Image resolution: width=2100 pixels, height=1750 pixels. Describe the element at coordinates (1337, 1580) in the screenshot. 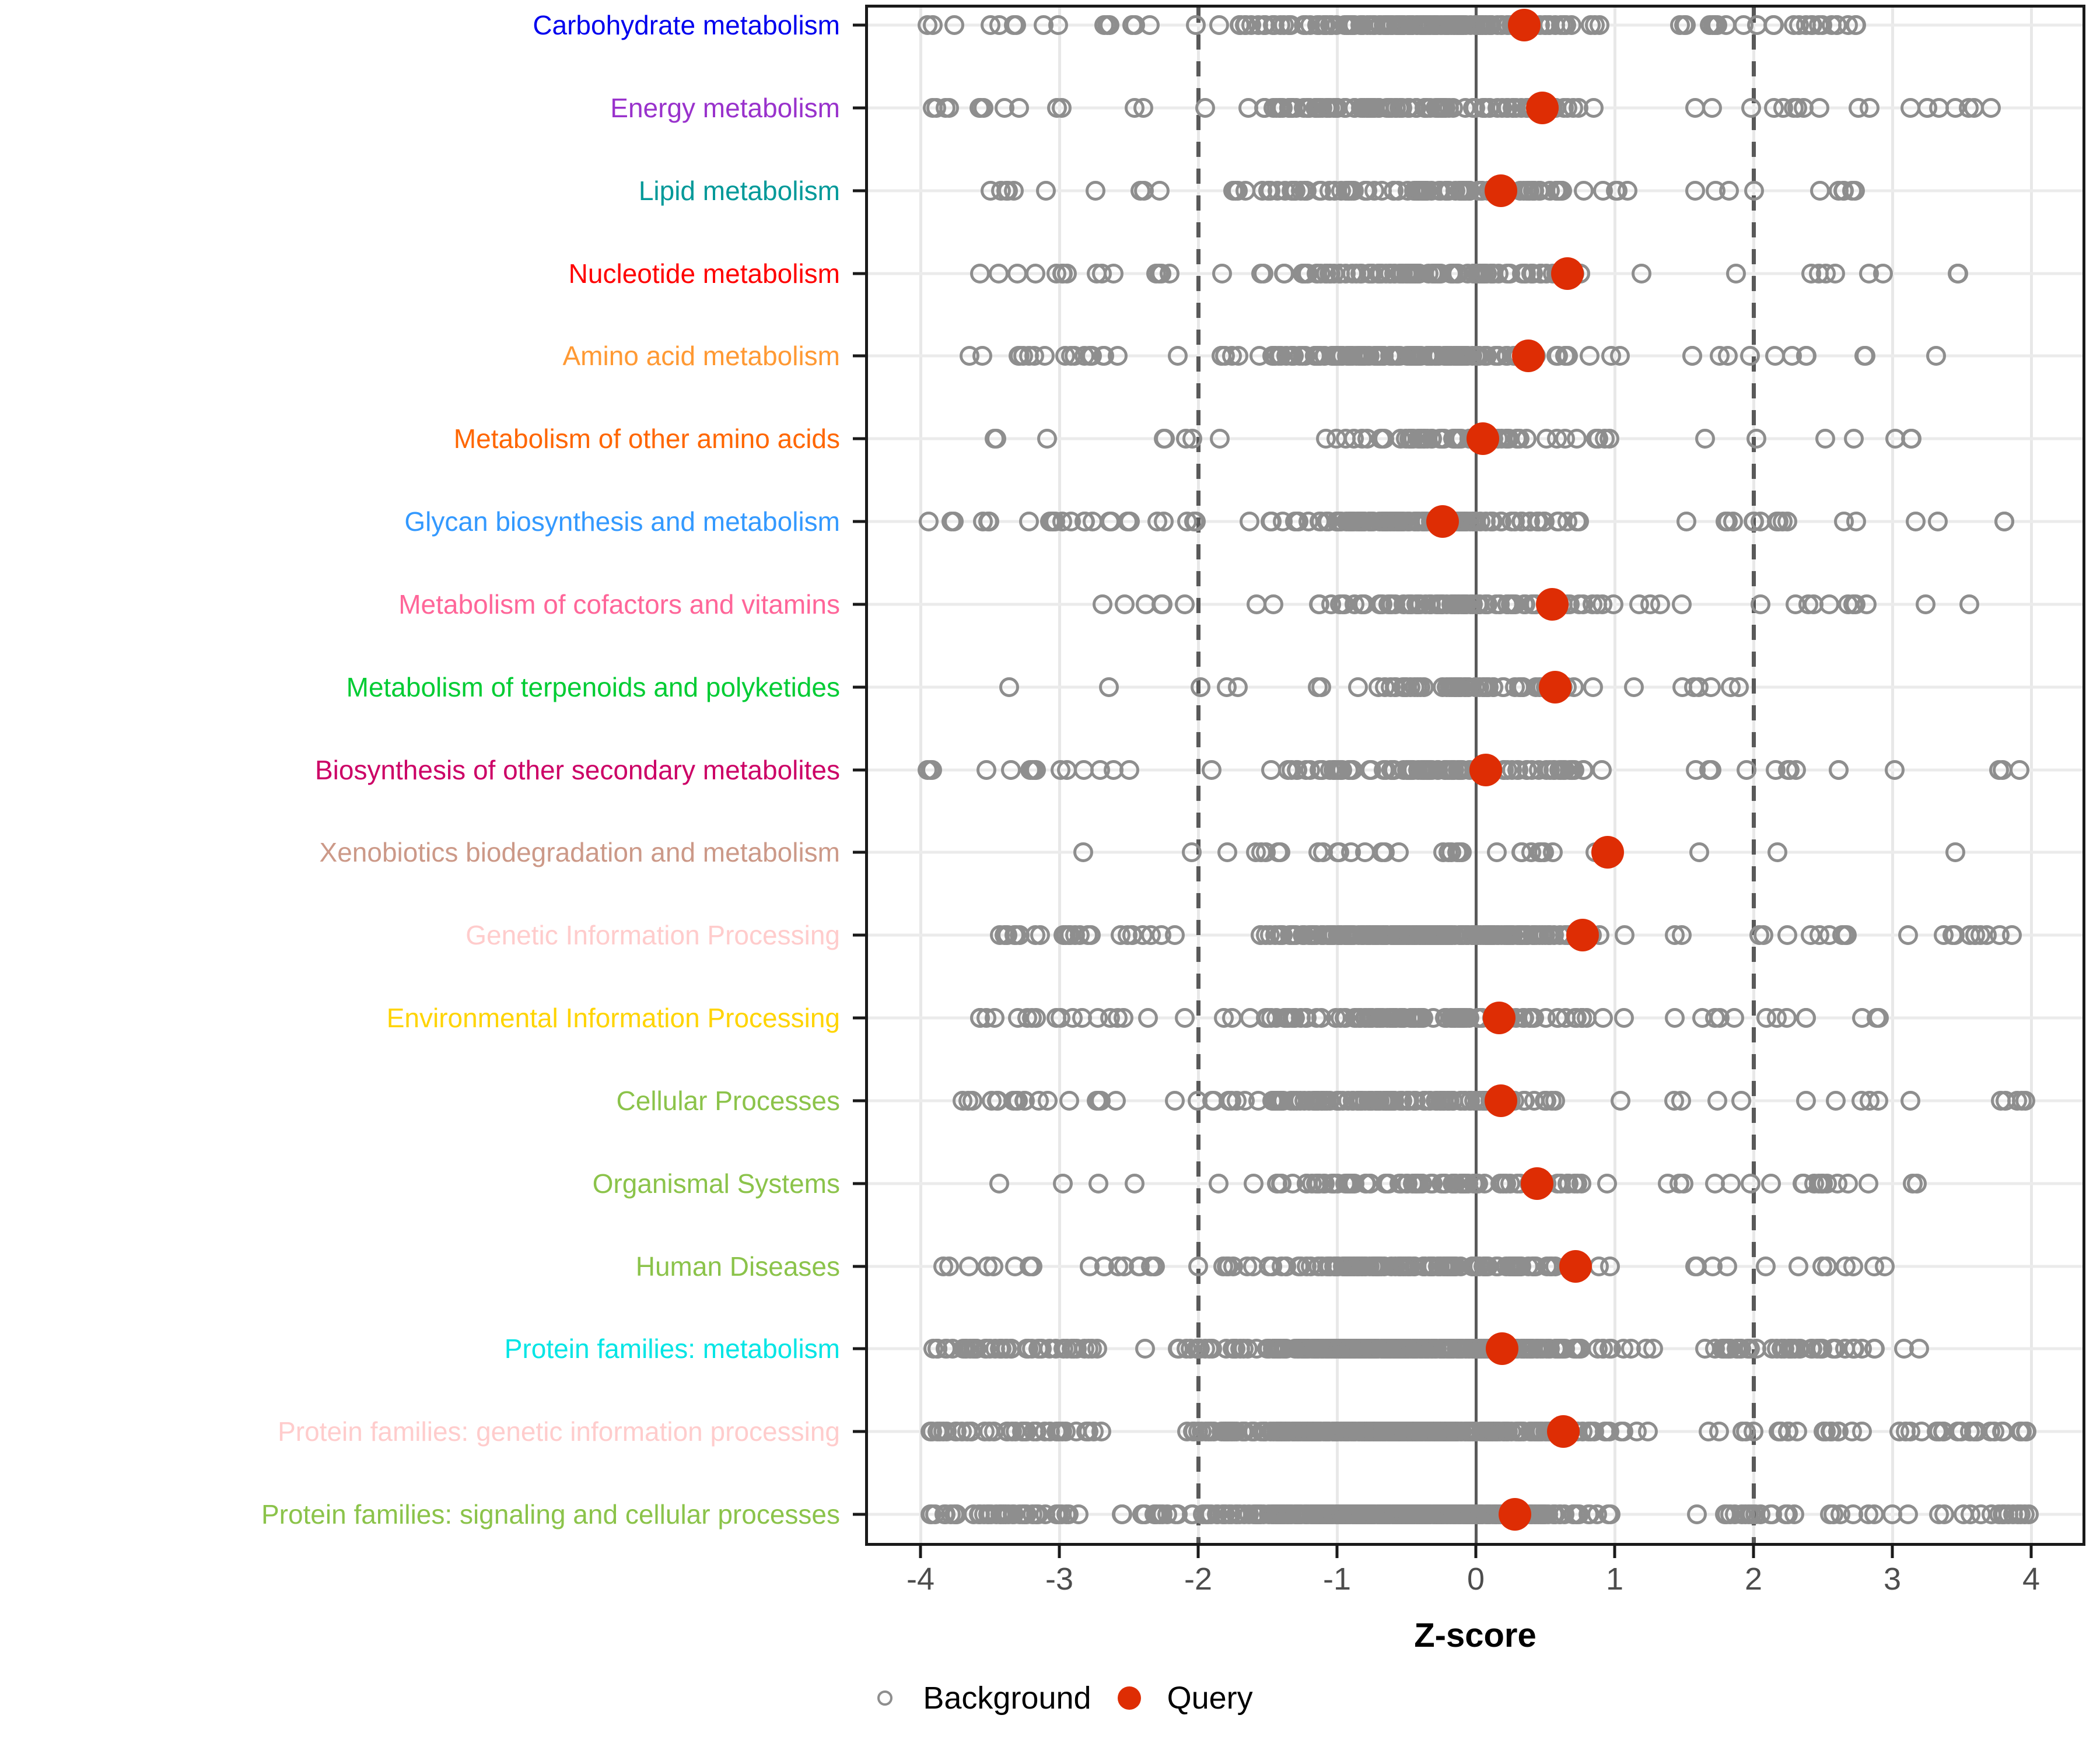

I see `x-axis-tick-label: -1` at that location.